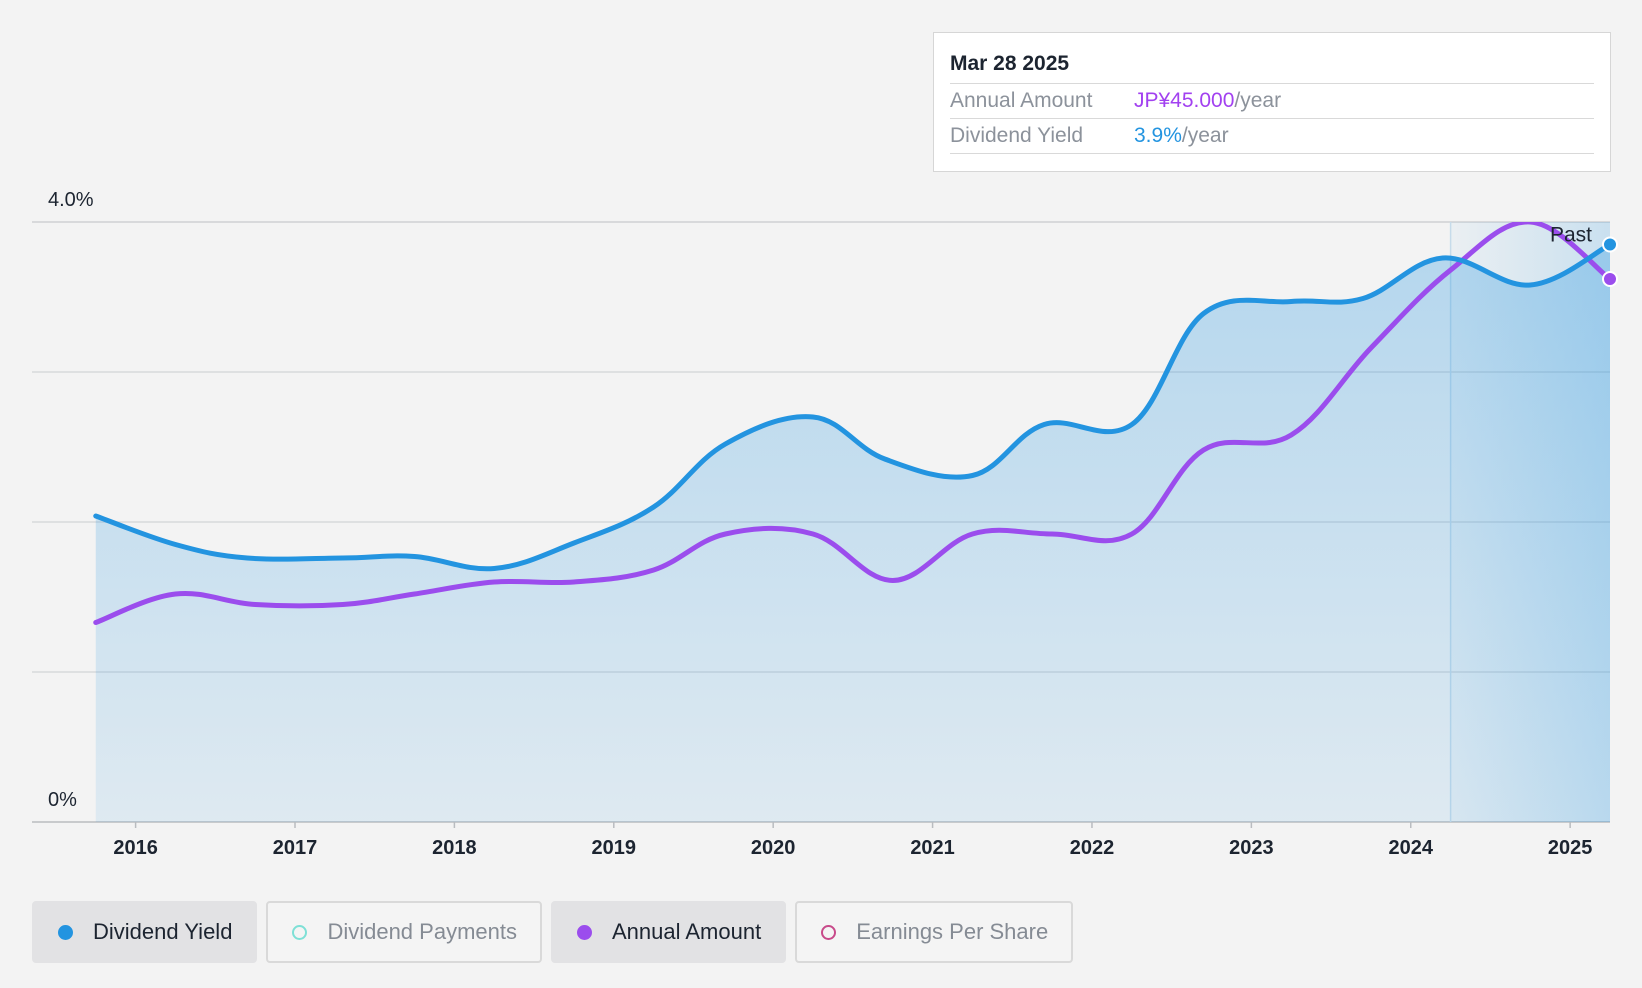  I want to click on end-markers, so click(1610, 261).